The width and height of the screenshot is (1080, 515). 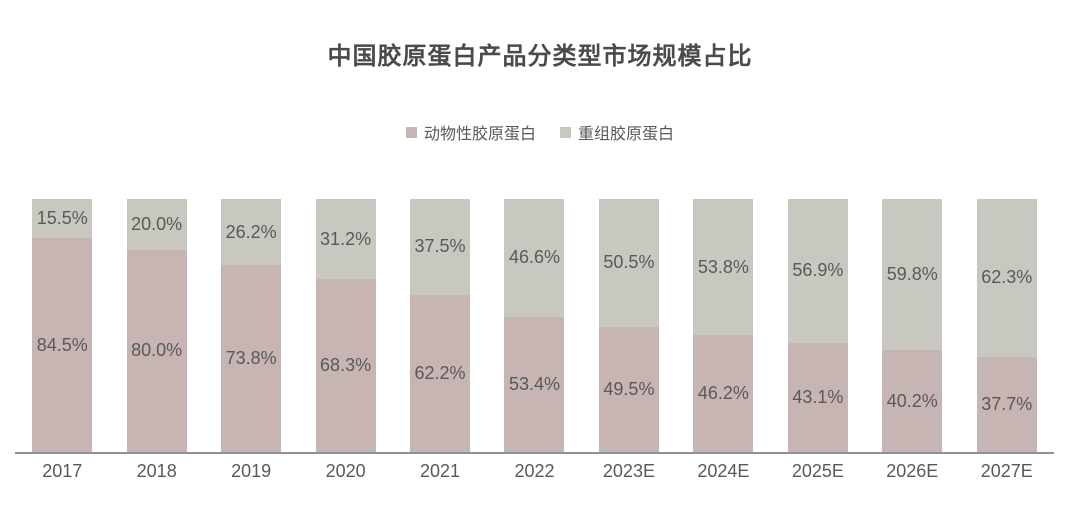 I want to click on bar-value-label: 26.2%, so click(x=251, y=231).